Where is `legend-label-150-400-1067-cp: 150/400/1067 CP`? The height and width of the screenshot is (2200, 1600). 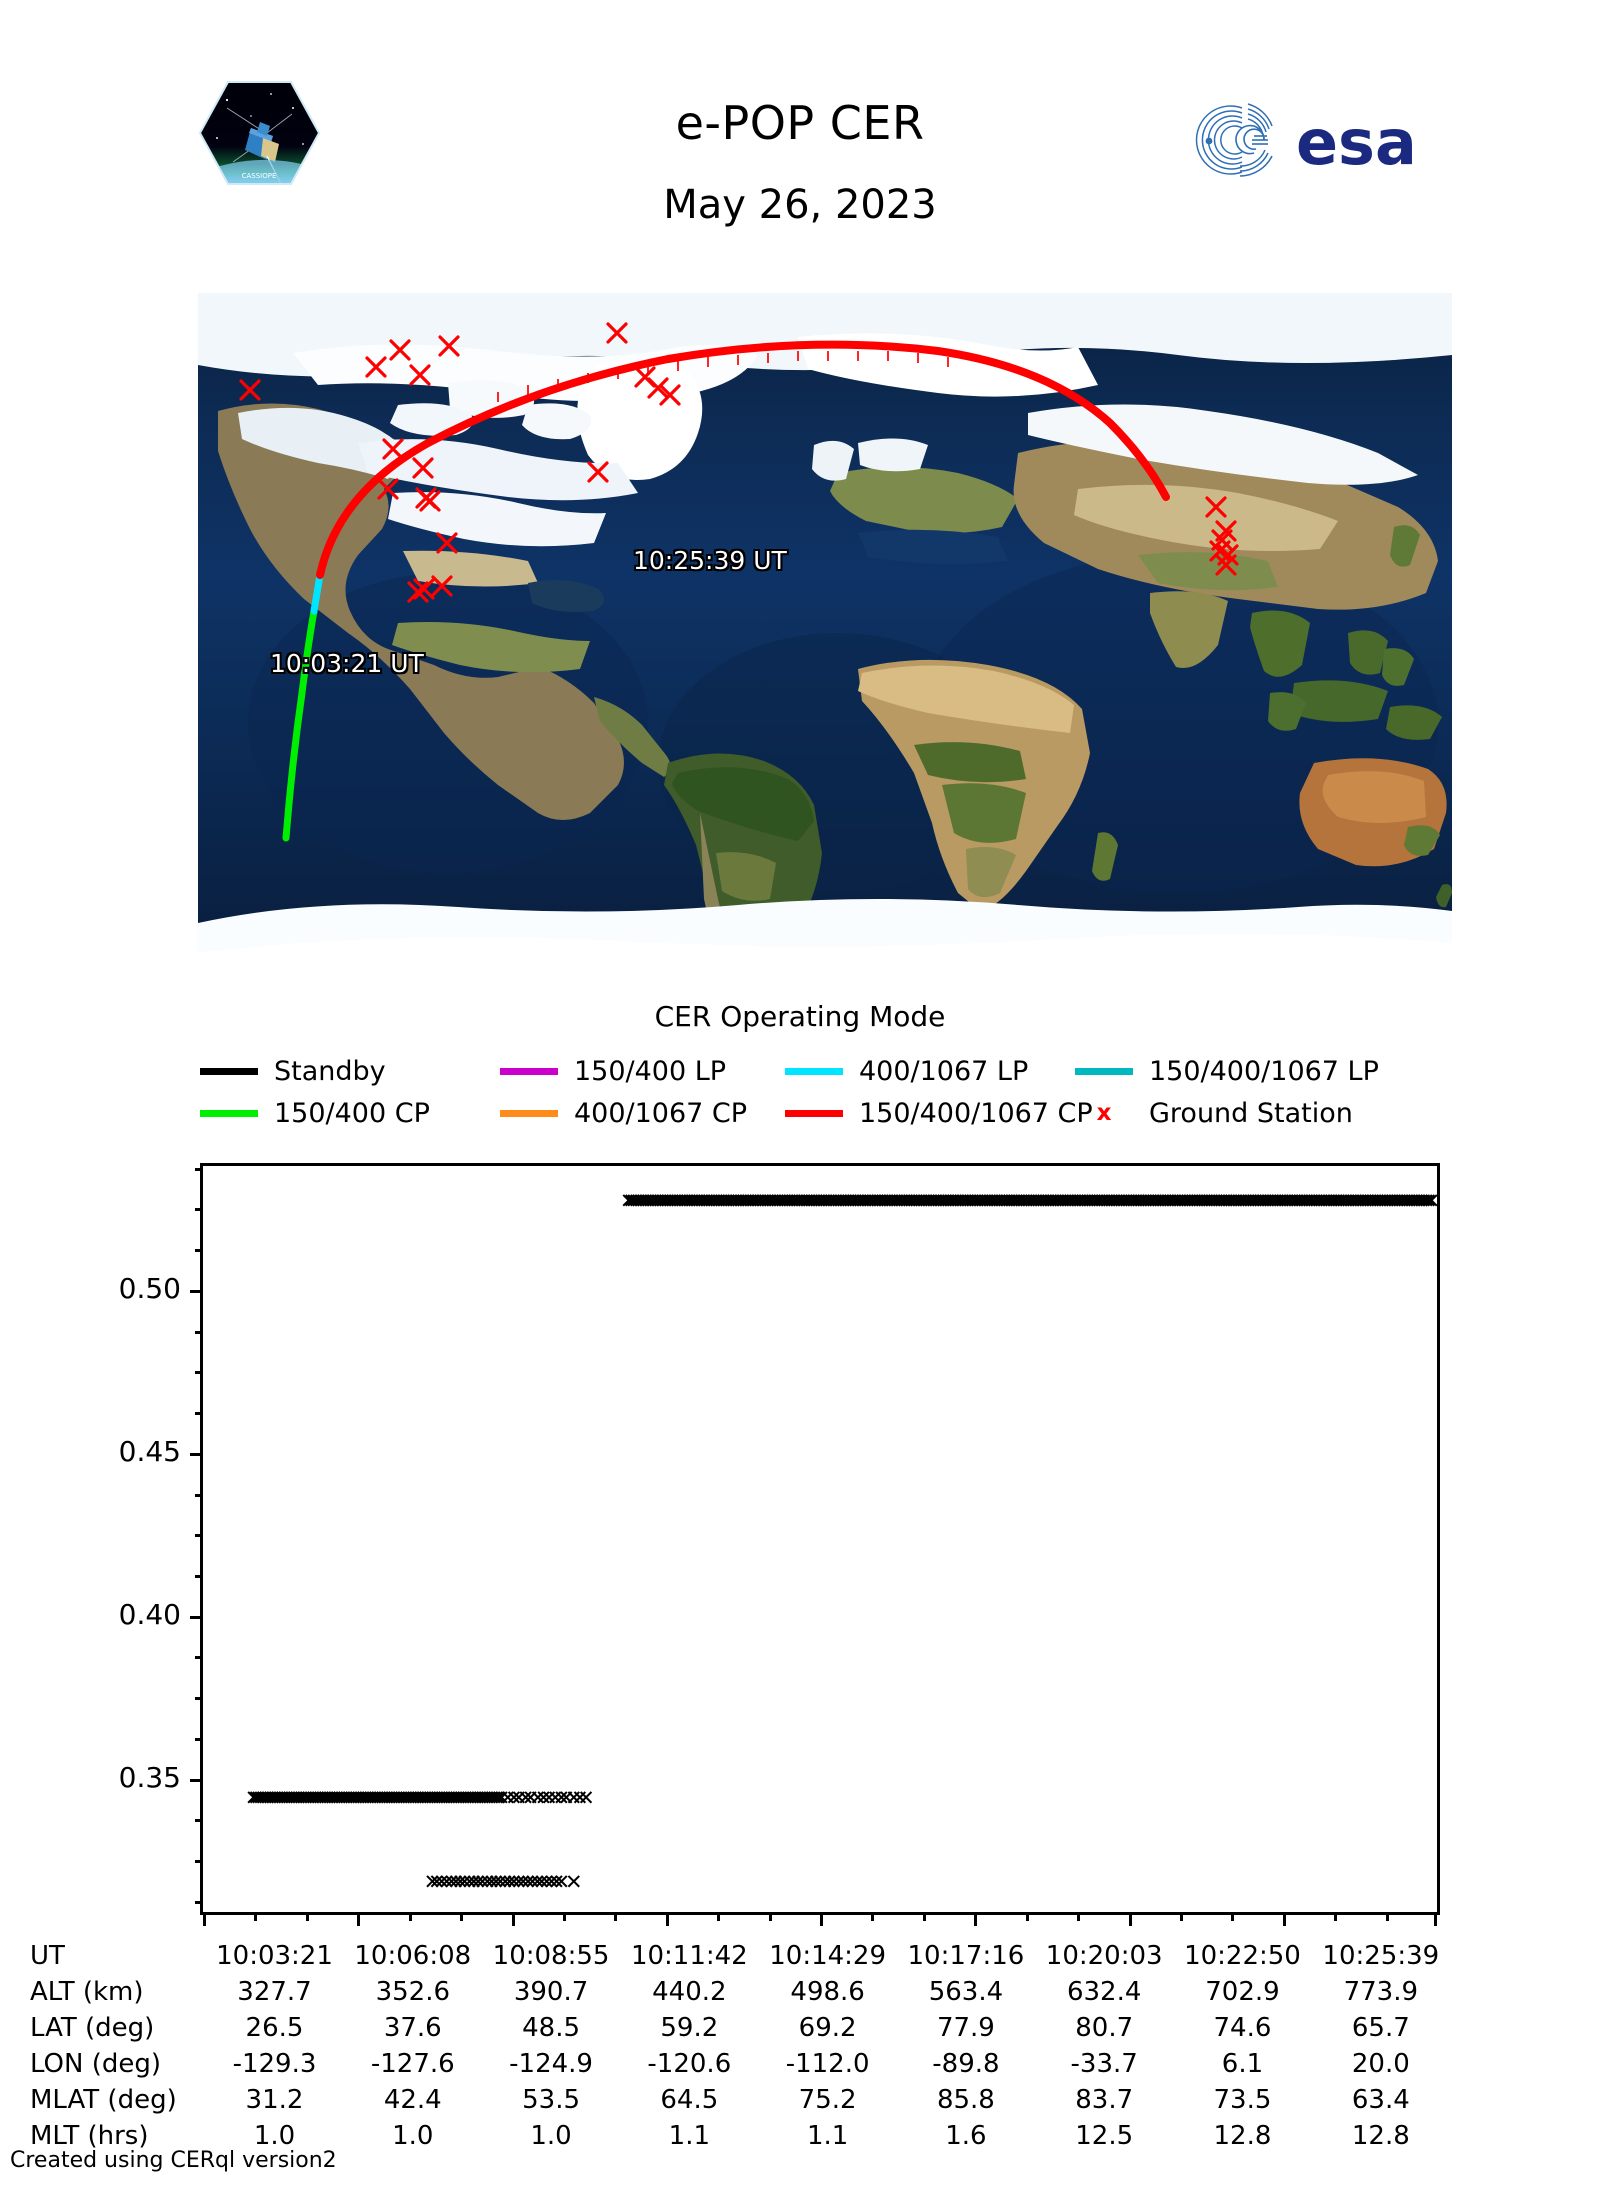 legend-label-150-400-1067-cp: 150/400/1067 CP is located at coordinates (976, 1113).